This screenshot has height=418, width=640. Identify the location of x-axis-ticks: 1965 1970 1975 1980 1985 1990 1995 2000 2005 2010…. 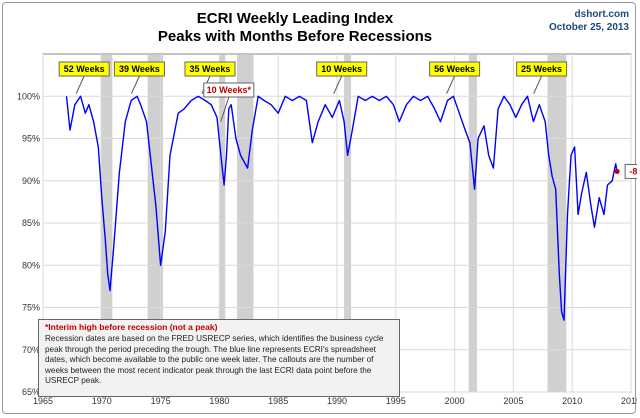
(335, 401).